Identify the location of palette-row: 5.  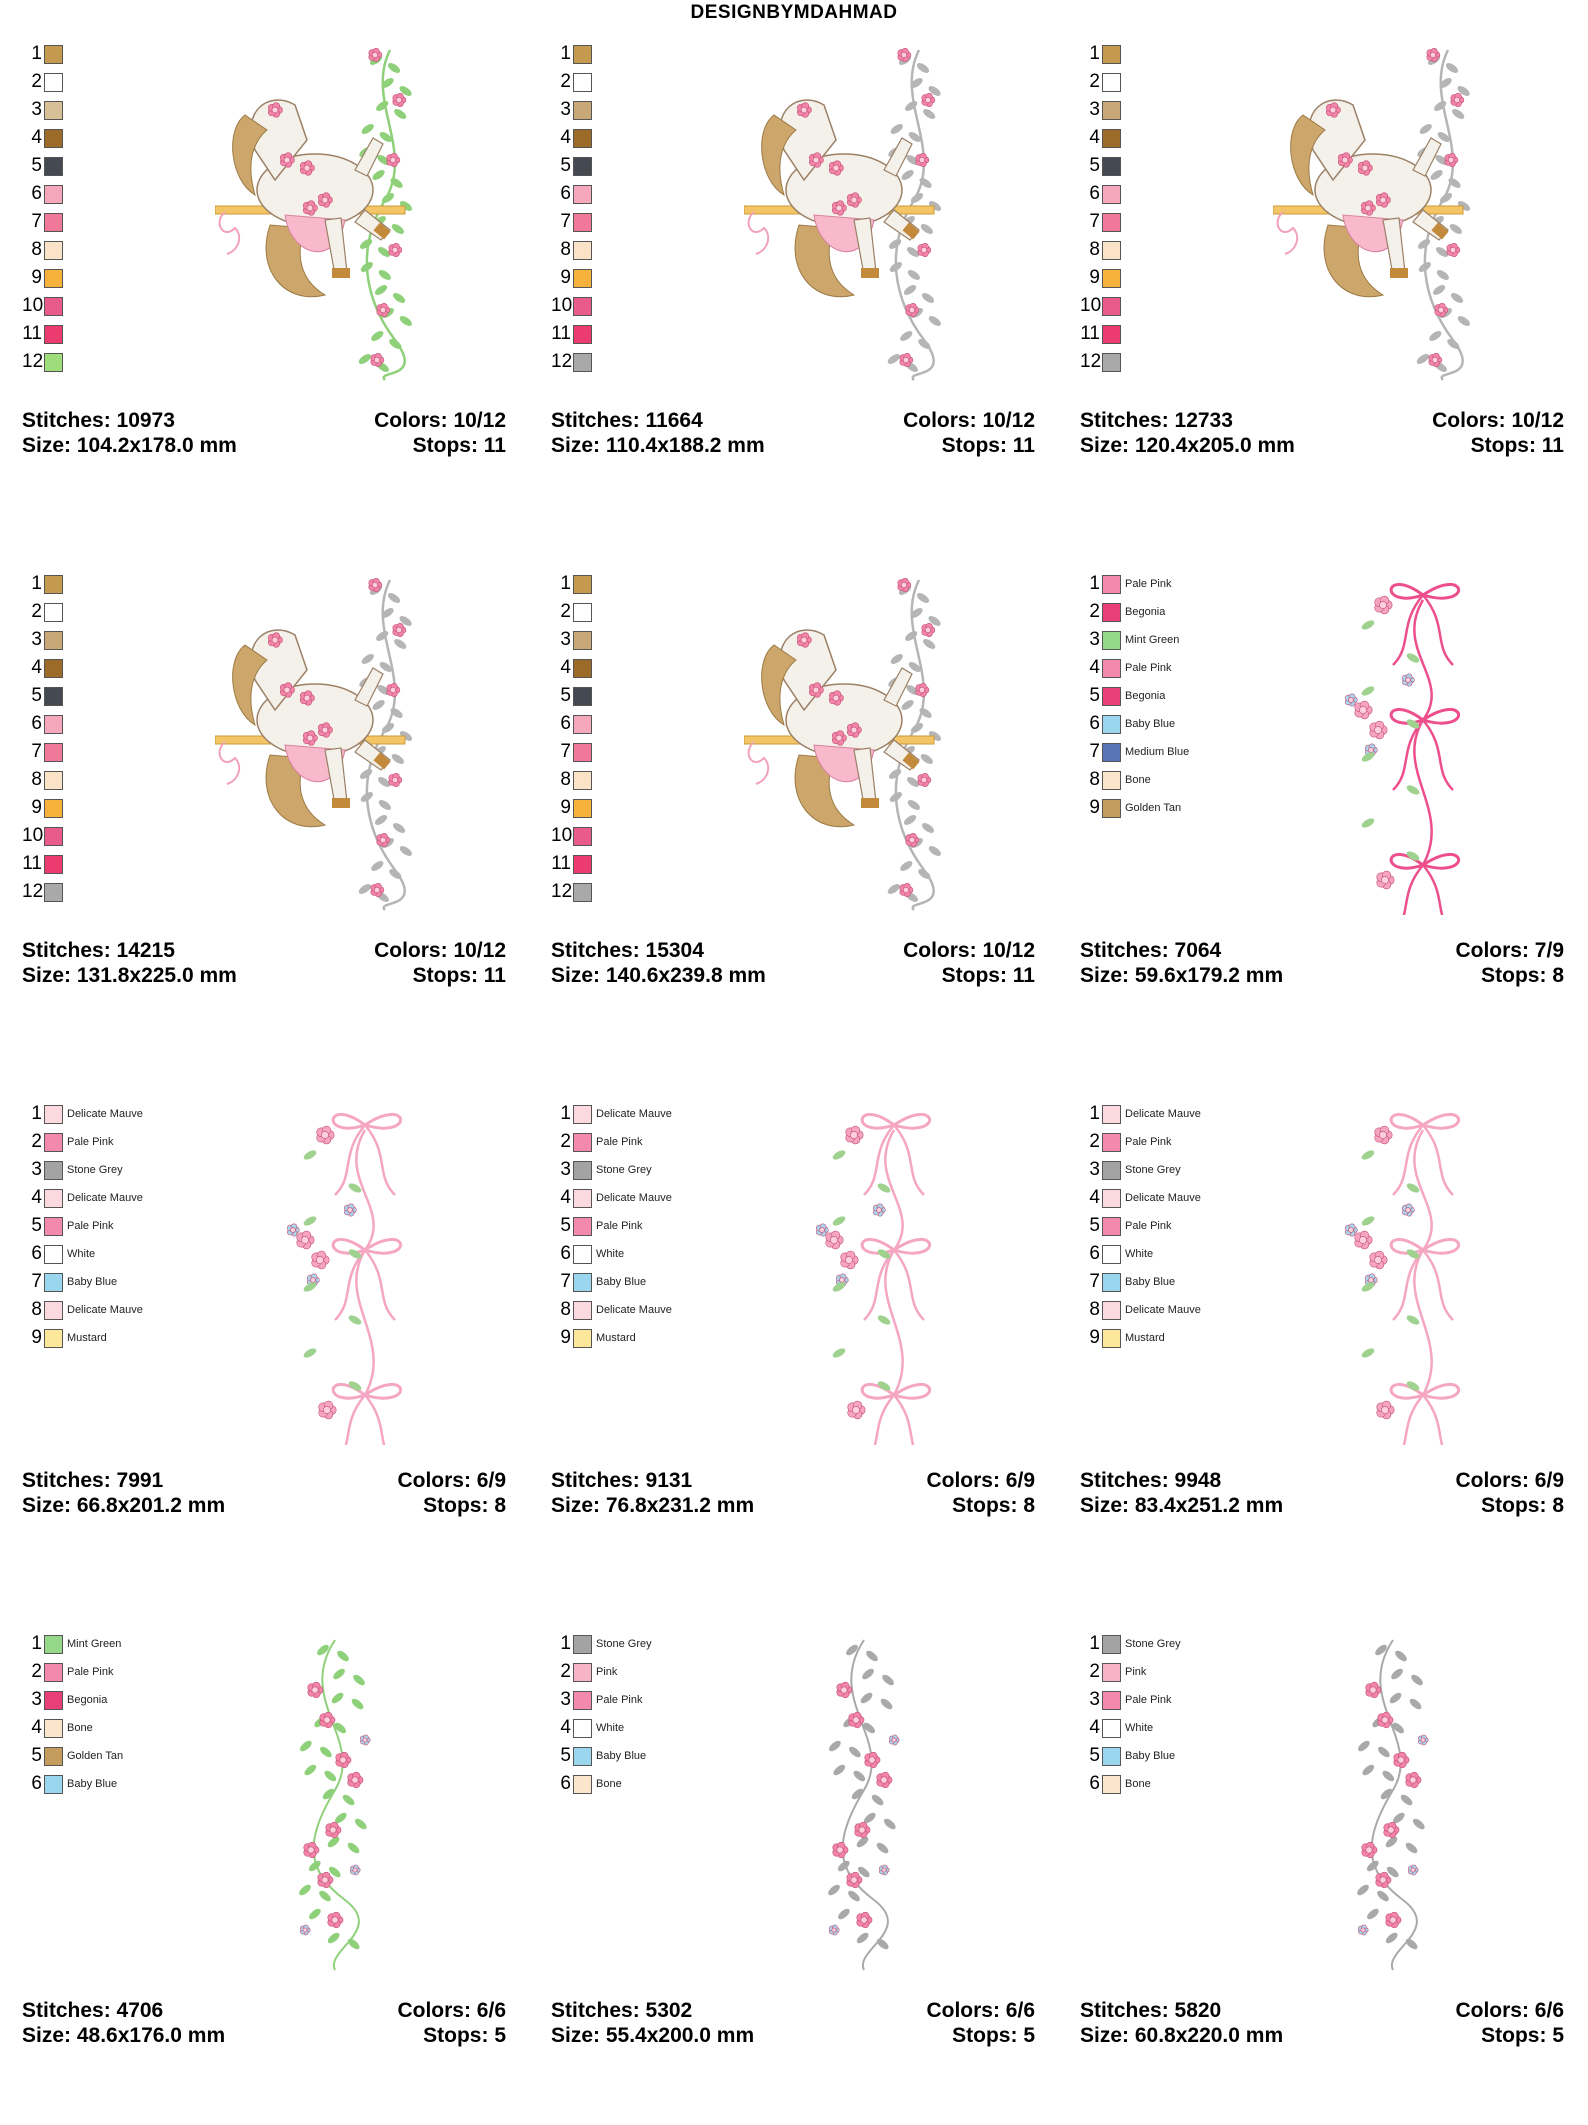
(42, 166).